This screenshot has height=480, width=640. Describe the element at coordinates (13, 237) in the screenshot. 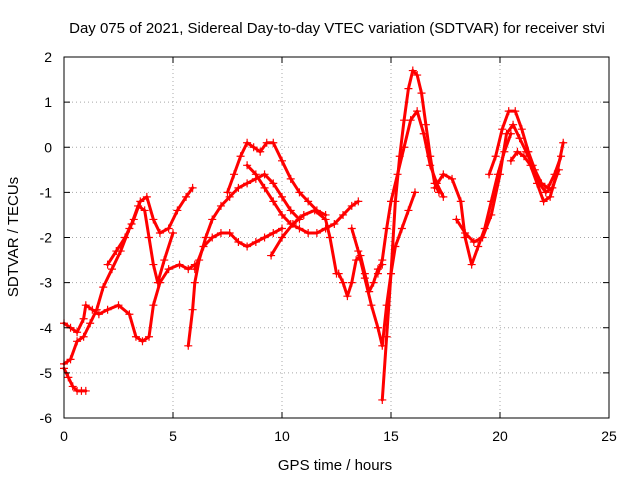

I see `y-axis-label: SDTVAR / TECUs` at that location.